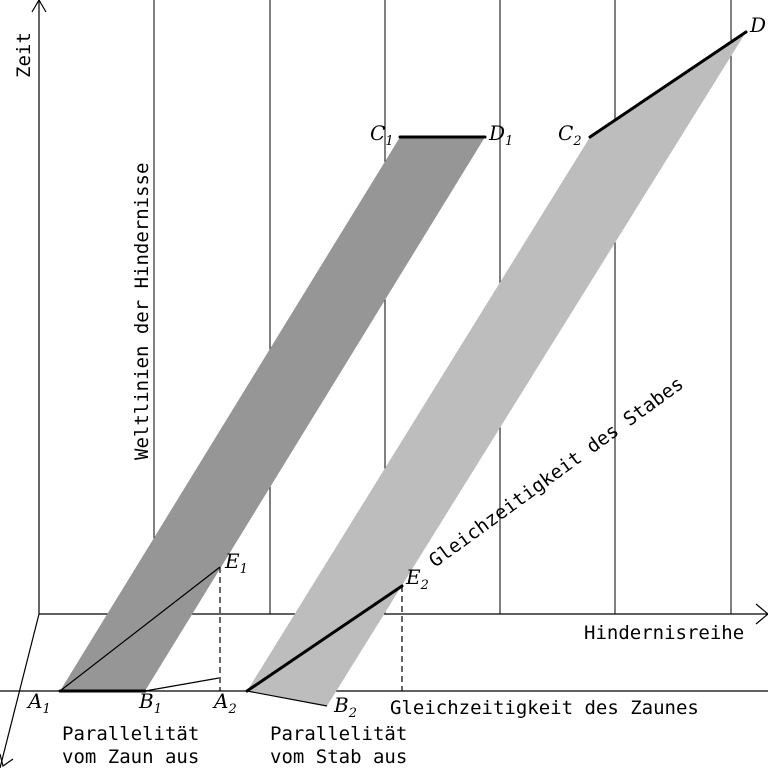 This screenshot has width=768, height=768. Describe the element at coordinates (150, 703) in the screenshot. I see `point-b1-label: B1` at that location.